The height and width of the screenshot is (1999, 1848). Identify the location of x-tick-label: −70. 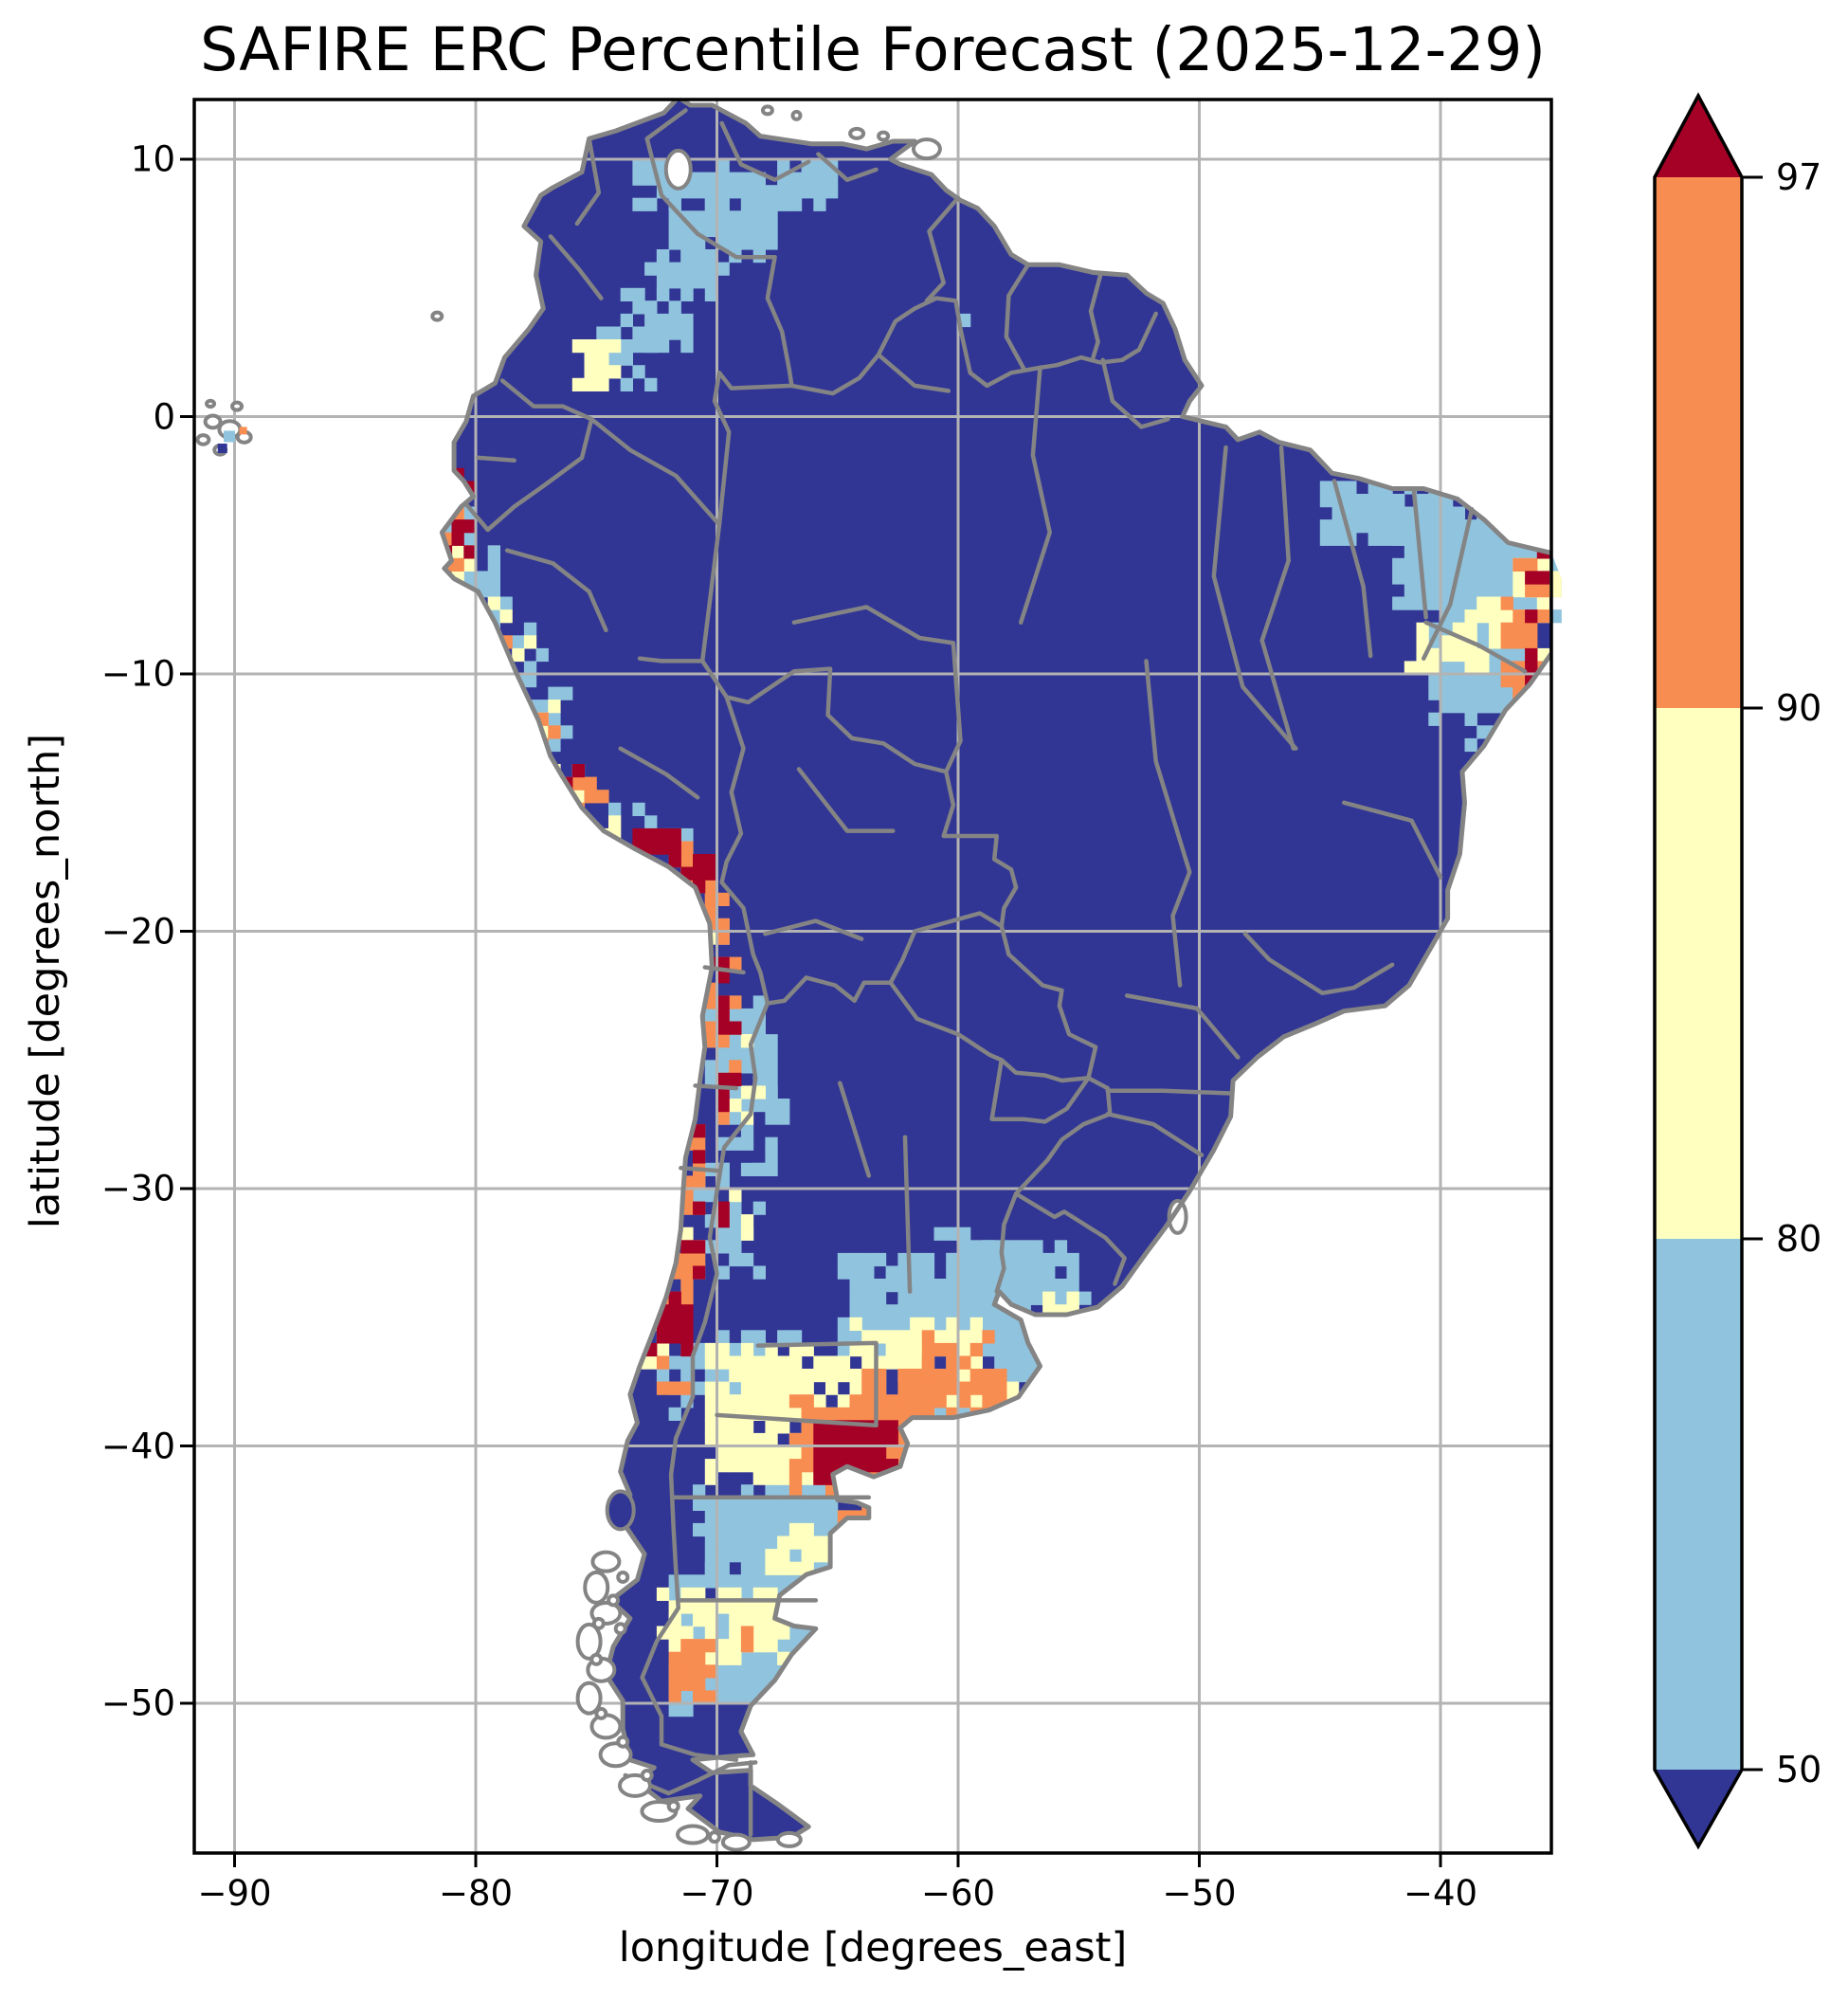
(717, 1894).